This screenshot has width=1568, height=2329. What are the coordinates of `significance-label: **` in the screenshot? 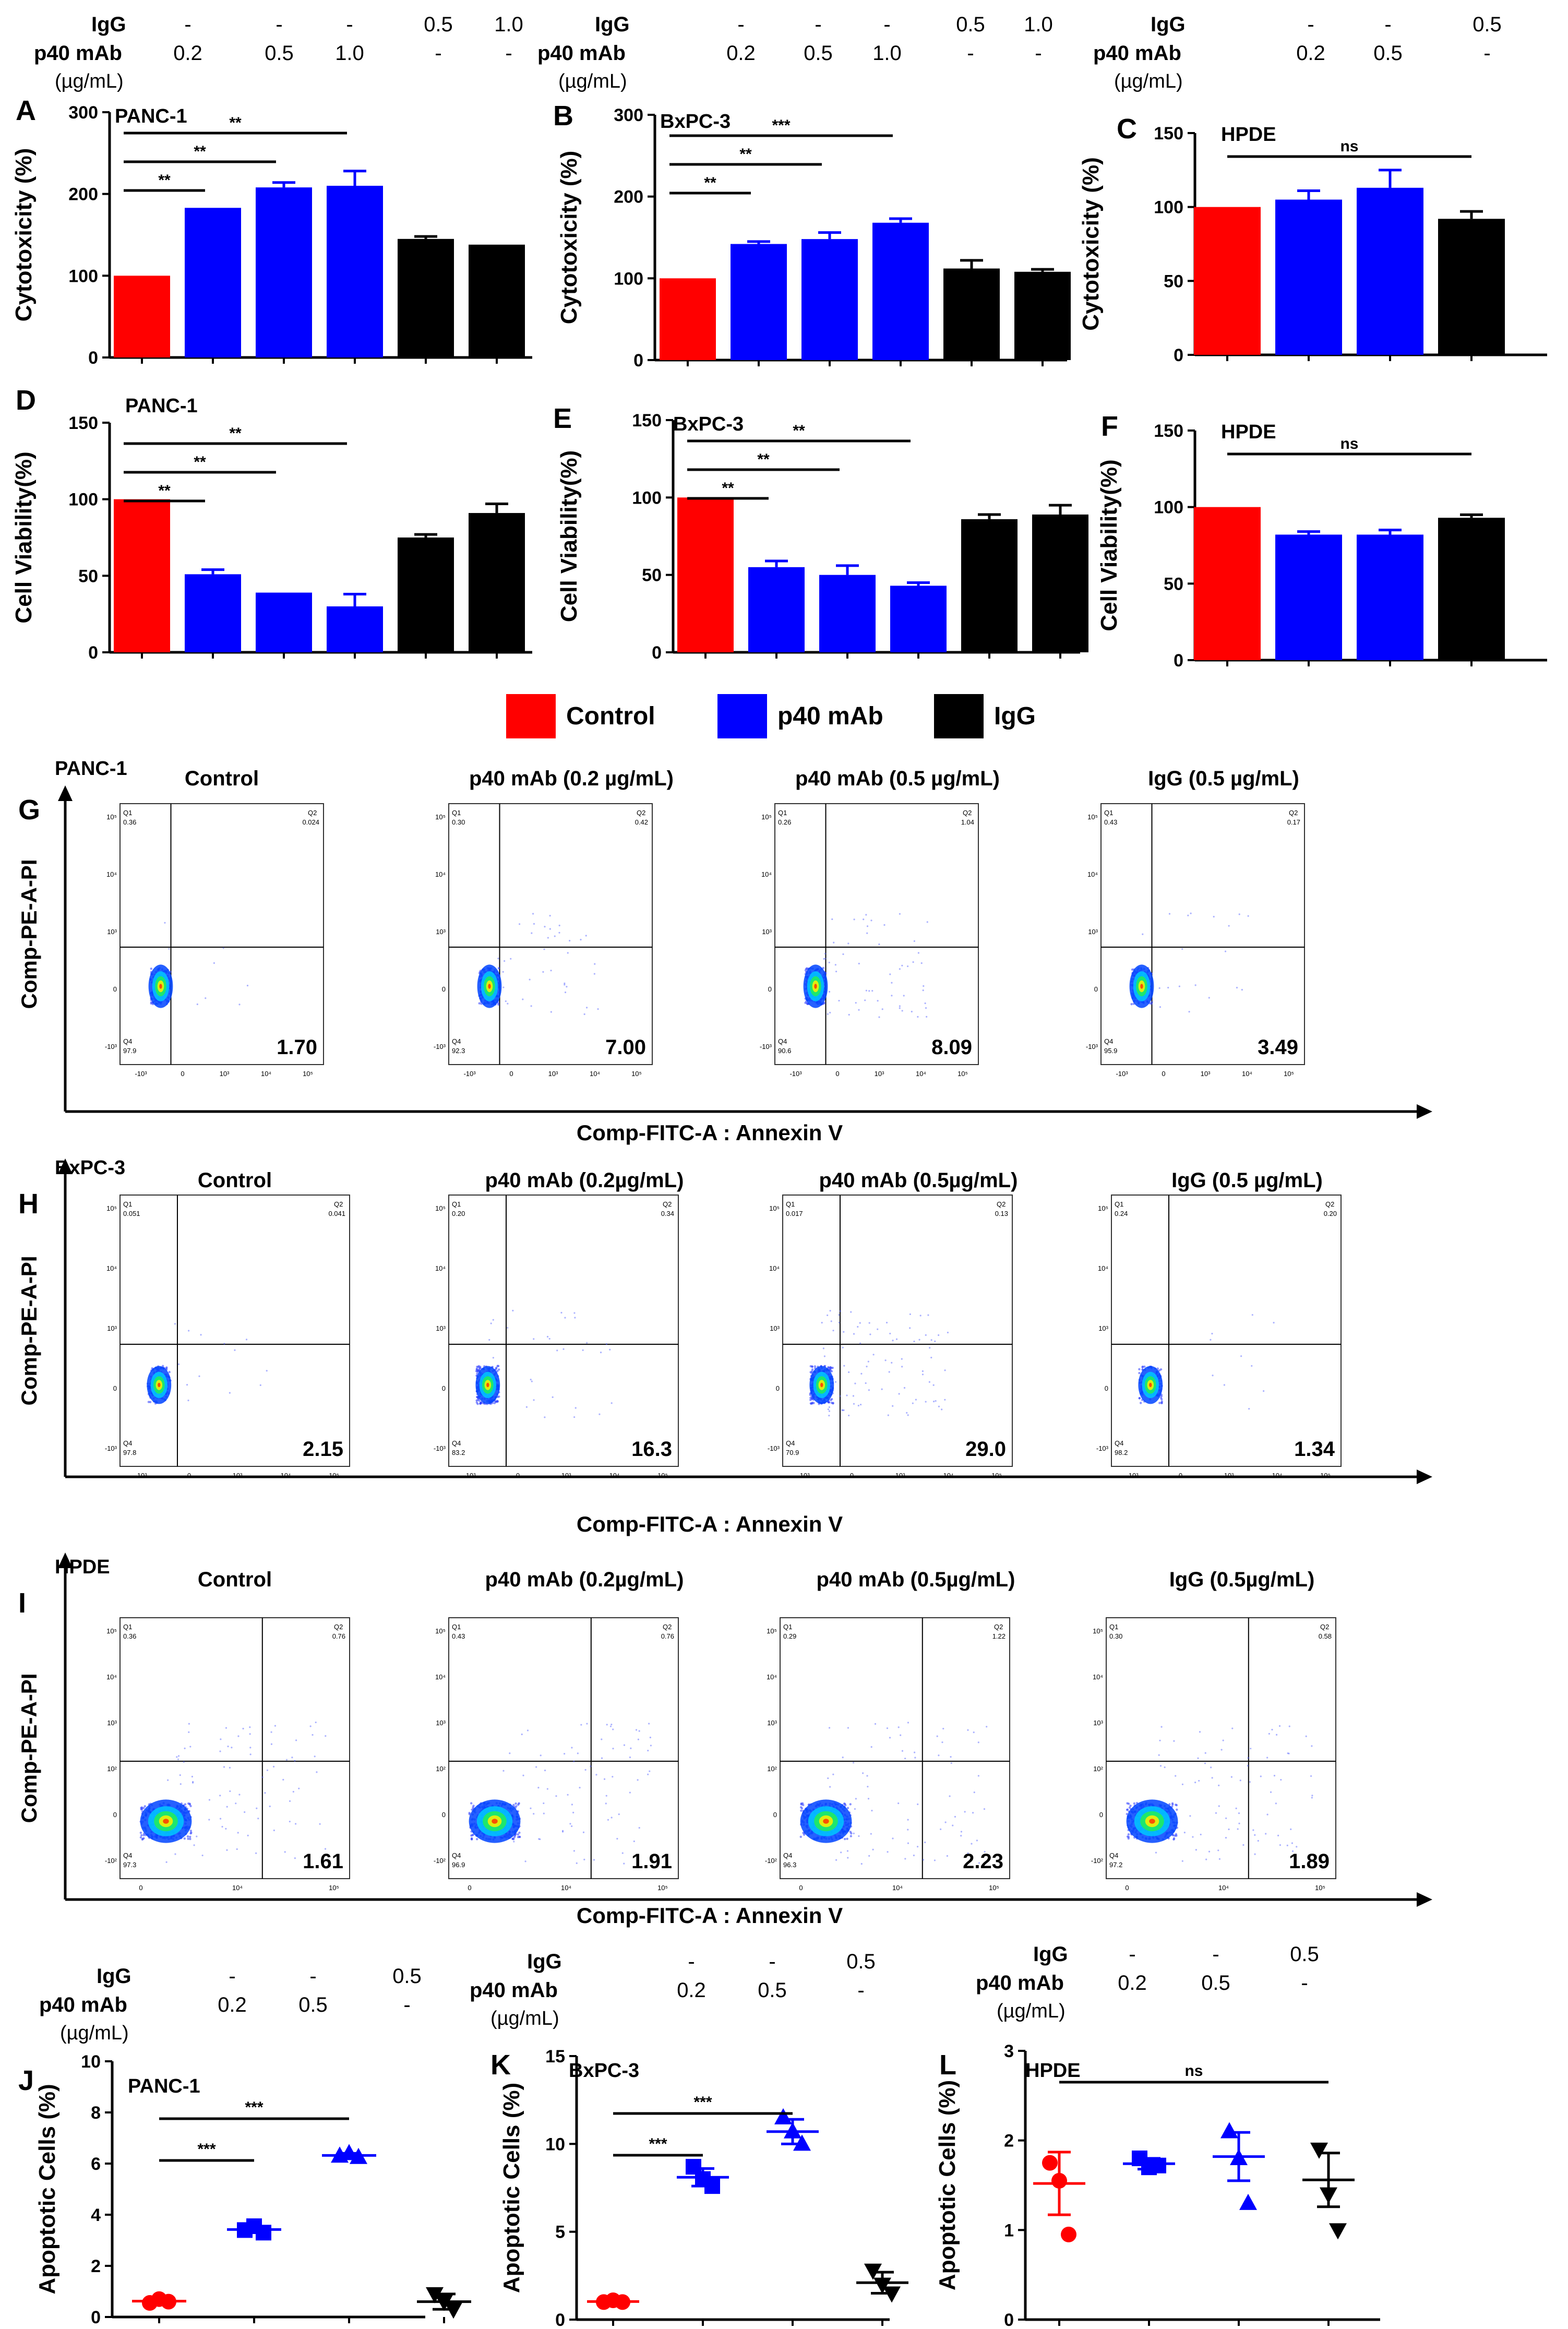 It's located at (164, 490).